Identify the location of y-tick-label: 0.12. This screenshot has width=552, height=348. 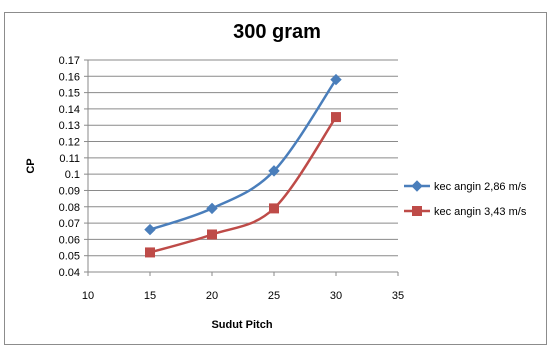
(69, 143).